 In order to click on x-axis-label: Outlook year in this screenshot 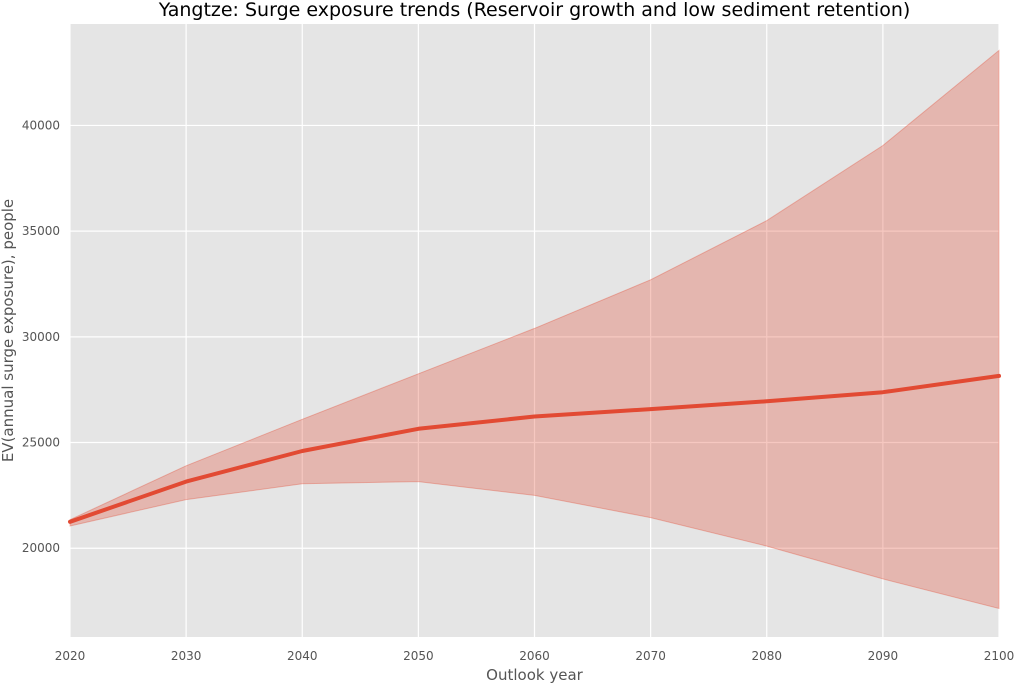, I will do `click(534, 674)`.